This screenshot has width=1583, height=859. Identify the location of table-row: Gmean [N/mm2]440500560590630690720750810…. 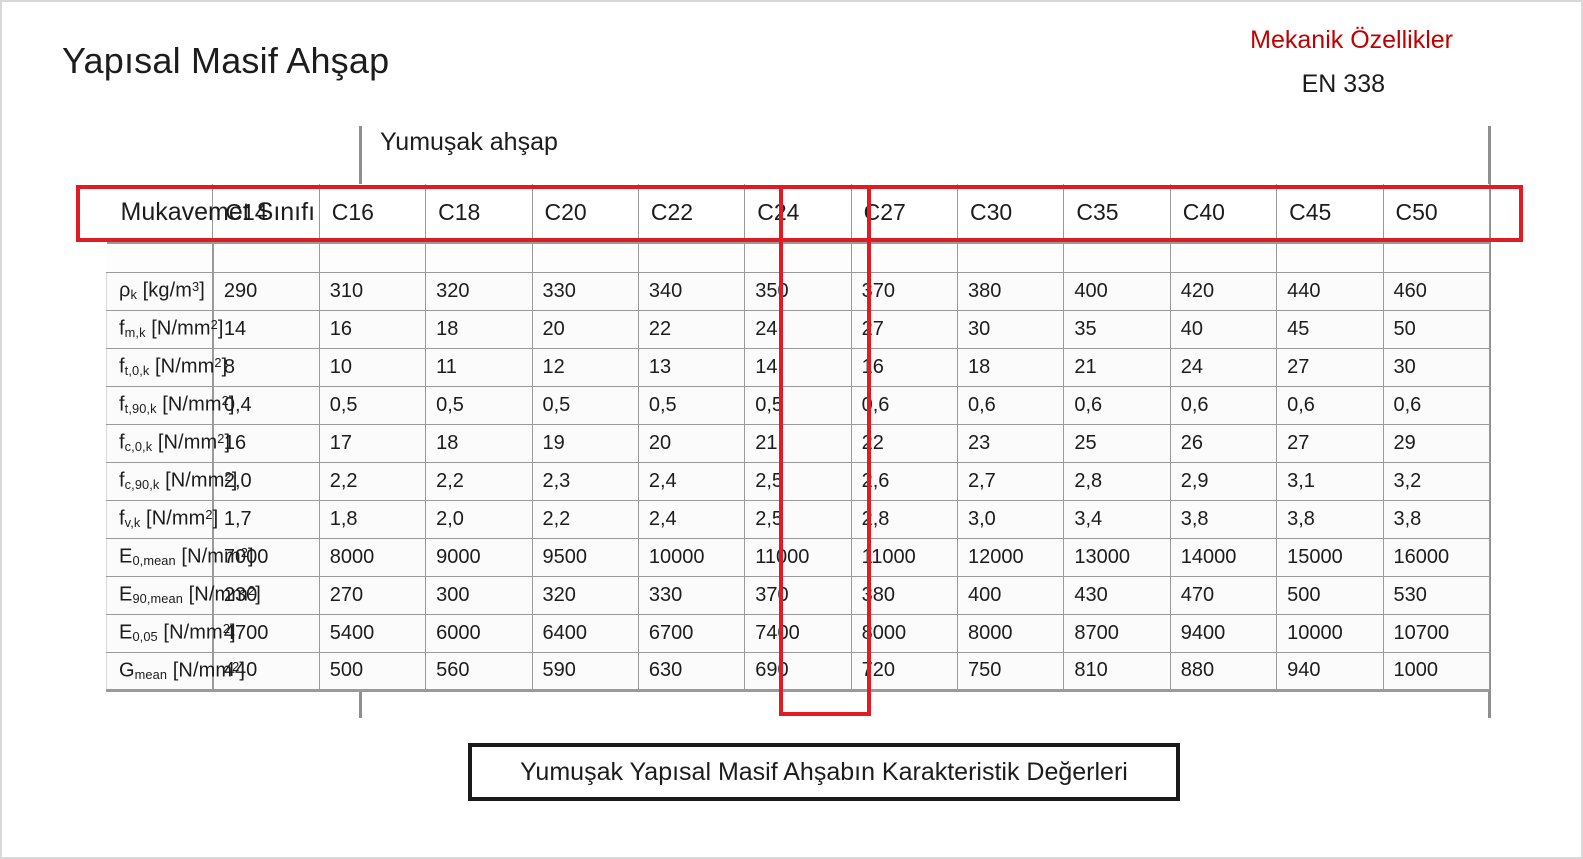
(797, 671).